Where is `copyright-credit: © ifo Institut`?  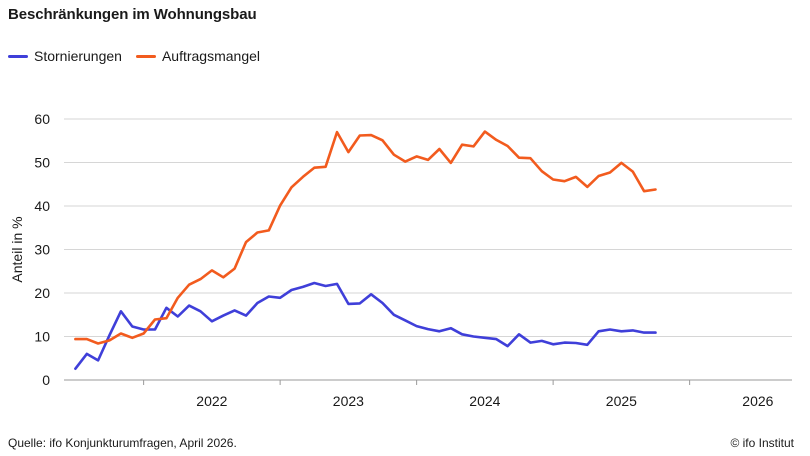 copyright-credit: © ifo Institut is located at coordinates (762, 443).